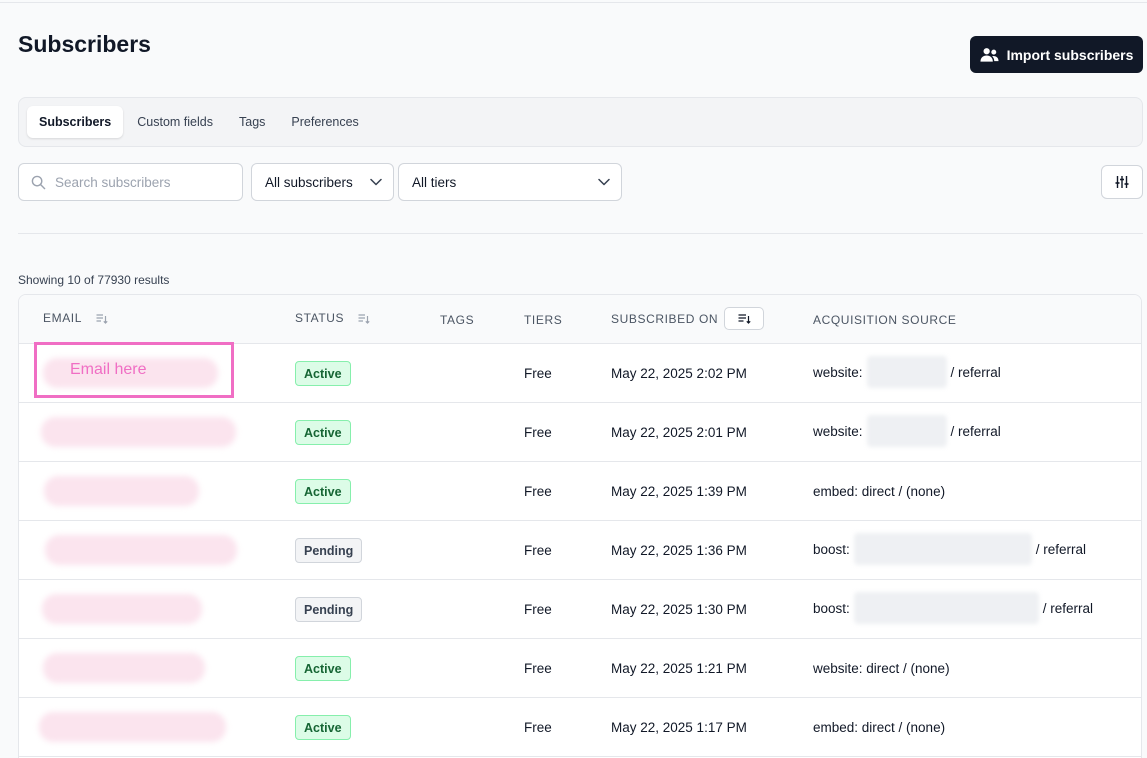 The image size is (1147, 758). What do you see at coordinates (38, 182) in the screenshot?
I see `search-icon` at bounding box center [38, 182].